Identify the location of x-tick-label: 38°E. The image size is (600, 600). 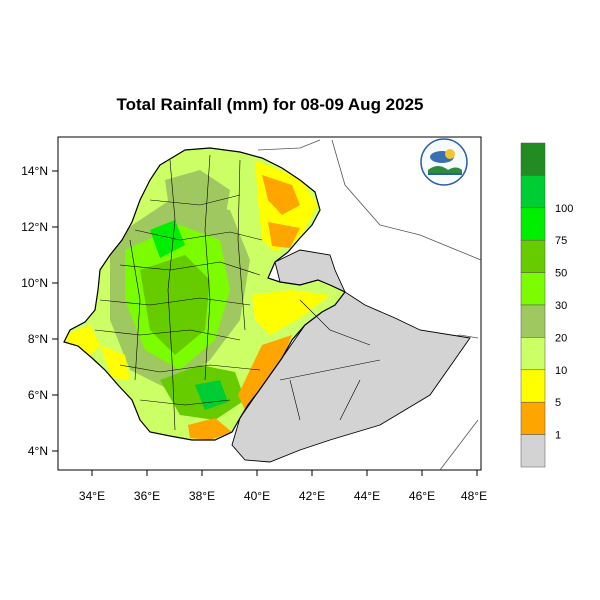
(202, 496).